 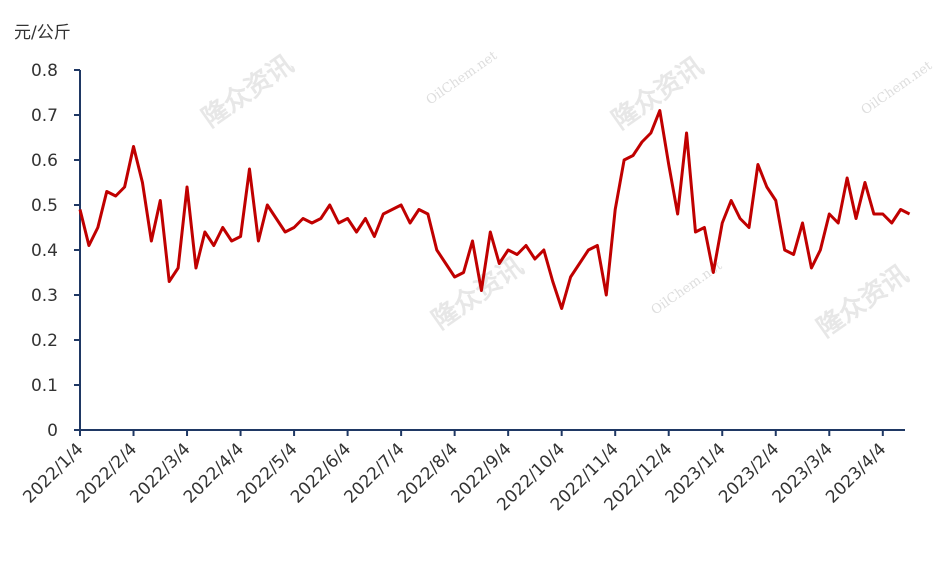 What do you see at coordinates (44, 386) in the screenshot?
I see `y-tick-label: 0.1` at bounding box center [44, 386].